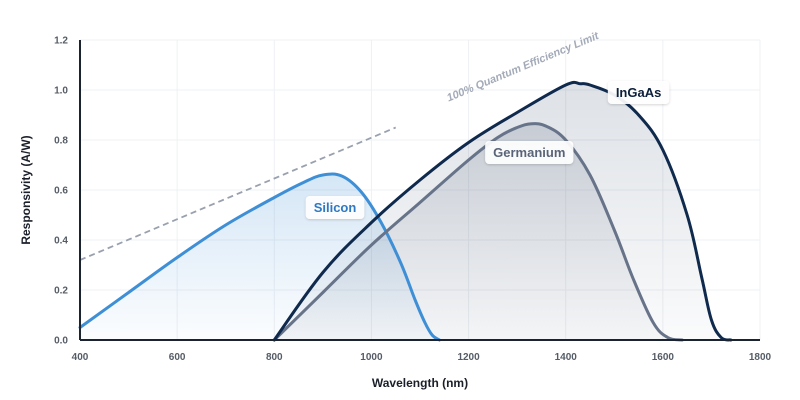  I want to click on reference-line, so click(238, 193).